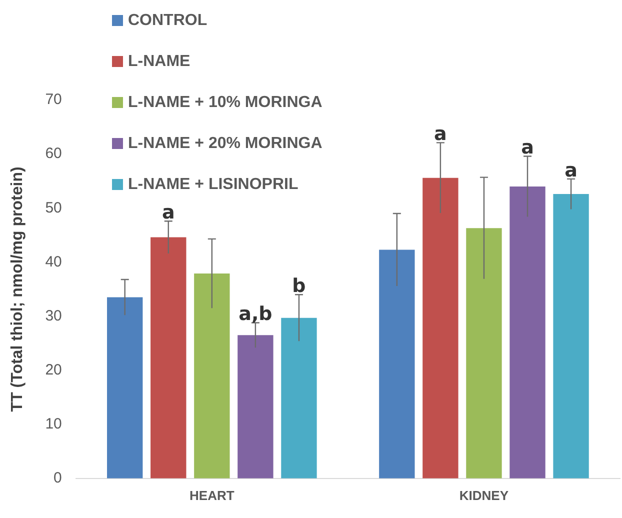 This screenshot has width=622, height=518. Describe the element at coordinates (225, 143) in the screenshot. I see `legend-label: L-NAME + 20% MORINGA` at that location.